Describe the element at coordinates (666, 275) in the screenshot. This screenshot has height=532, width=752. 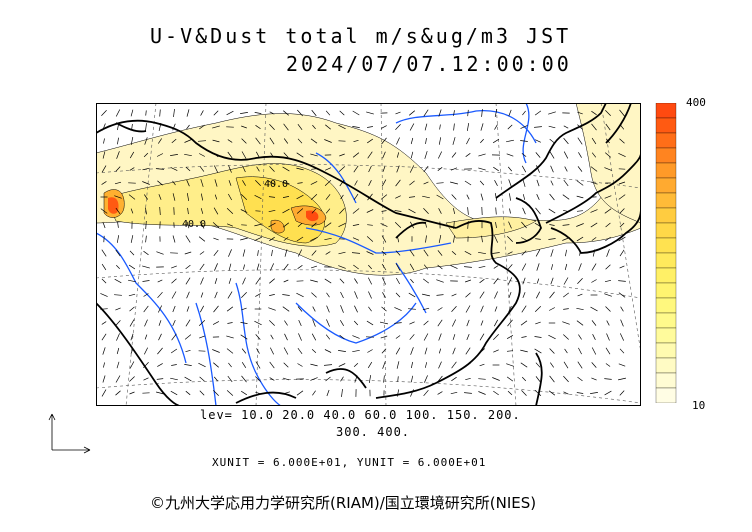
I see `colorbar-swatch` at that location.